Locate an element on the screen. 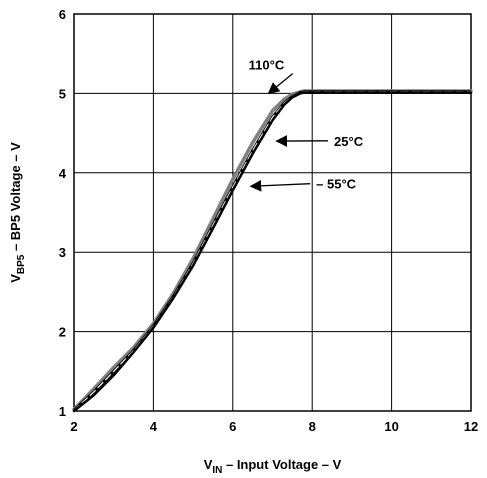 Image resolution: width=487 pixels, height=478 pixels. y-axis-label-main: V is located at coordinates (15, 278).